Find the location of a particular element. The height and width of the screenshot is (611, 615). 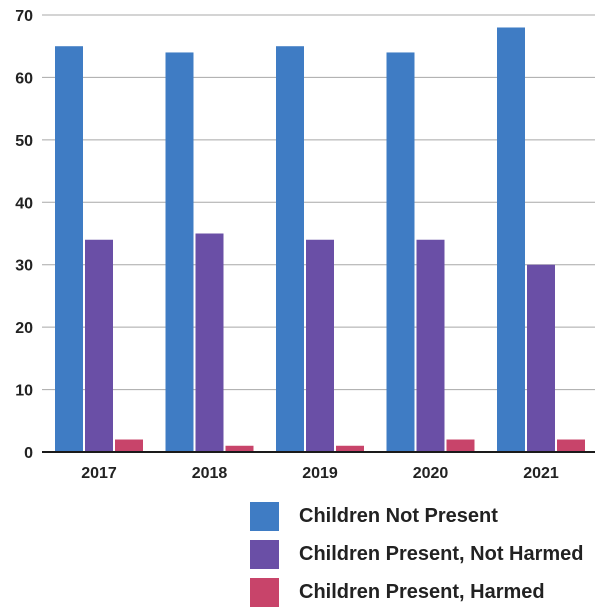

x-tick-label: 2020 is located at coordinates (431, 473).